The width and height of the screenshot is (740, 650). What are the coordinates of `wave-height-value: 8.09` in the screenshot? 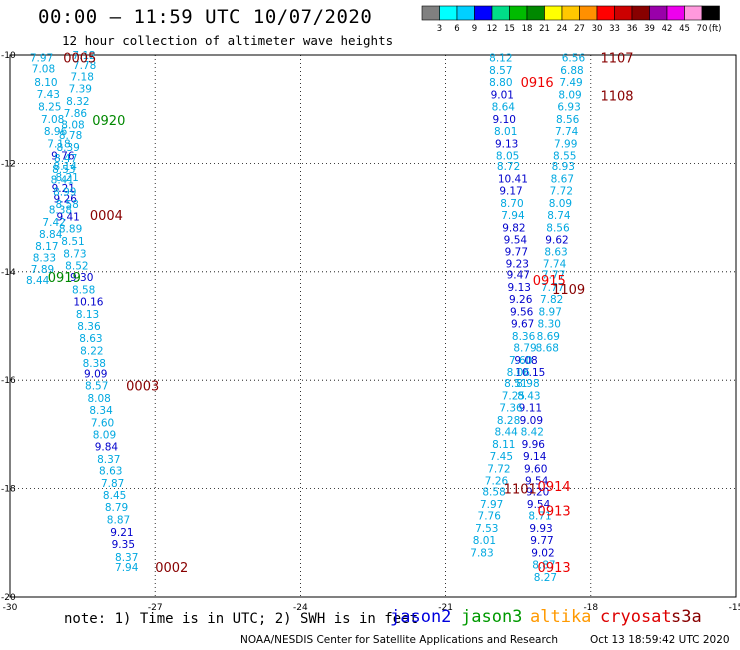 It's located at (560, 204).